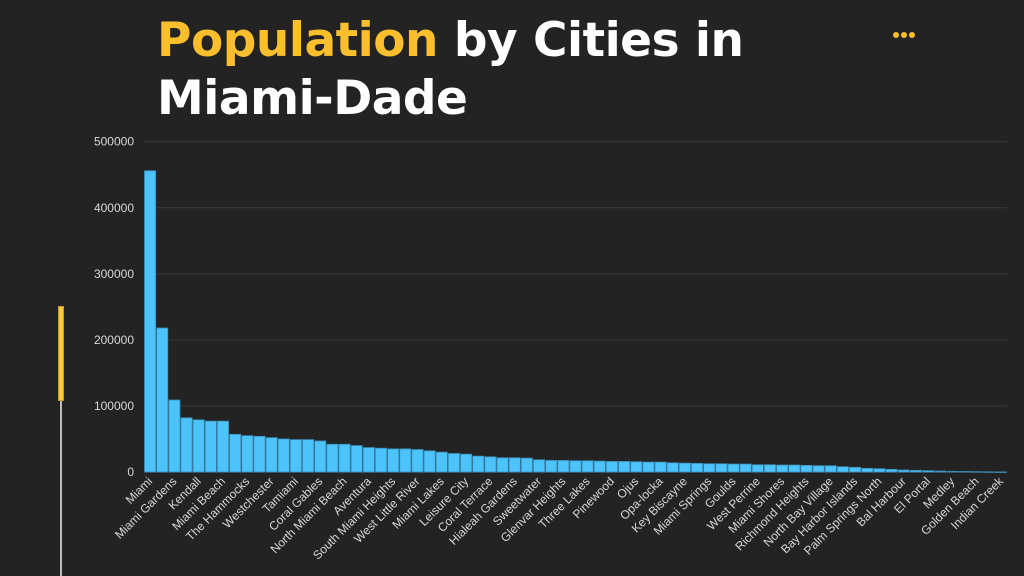 The image size is (1024, 576). Describe the element at coordinates (114, 307) in the screenshot. I see `y-axis: 0 100000 200000 300000 400000 500000` at that location.